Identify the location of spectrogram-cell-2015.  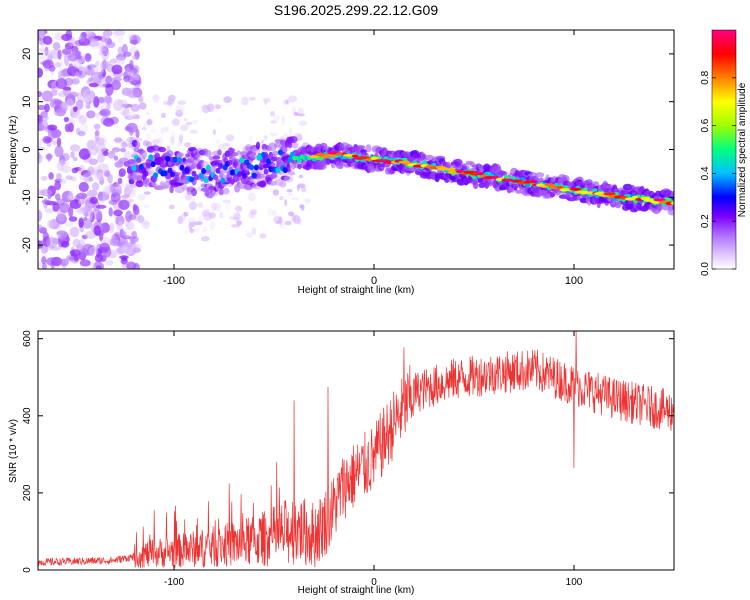
(451, 169).